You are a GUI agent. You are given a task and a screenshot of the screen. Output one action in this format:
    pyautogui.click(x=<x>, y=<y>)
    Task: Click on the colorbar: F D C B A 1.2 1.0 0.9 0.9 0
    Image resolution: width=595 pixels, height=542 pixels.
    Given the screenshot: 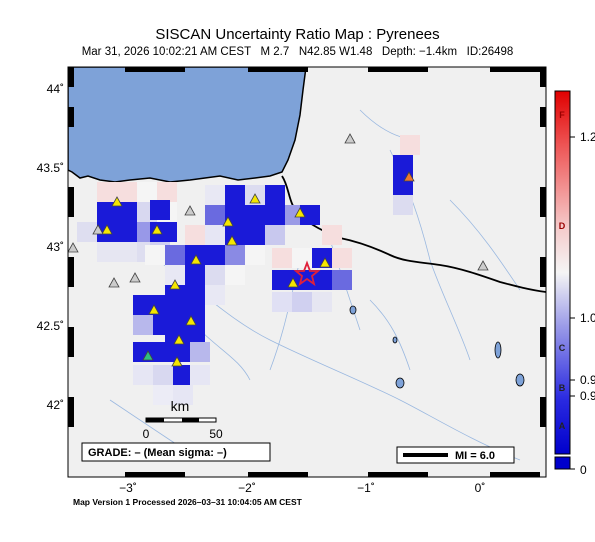 What is the action you would take?
    pyautogui.click(x=574, y=283)
    